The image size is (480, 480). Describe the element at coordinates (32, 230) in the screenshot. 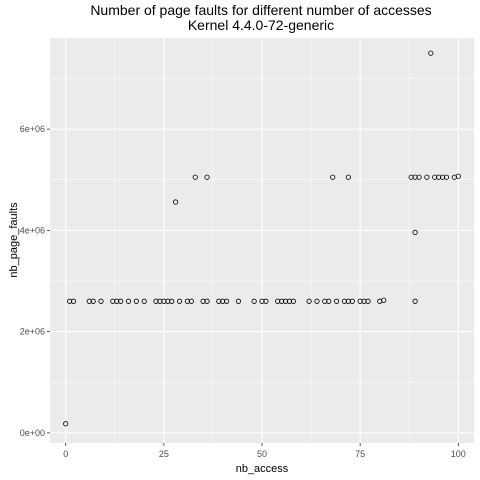

I see `y-tick-label: 4e+06` at that location.